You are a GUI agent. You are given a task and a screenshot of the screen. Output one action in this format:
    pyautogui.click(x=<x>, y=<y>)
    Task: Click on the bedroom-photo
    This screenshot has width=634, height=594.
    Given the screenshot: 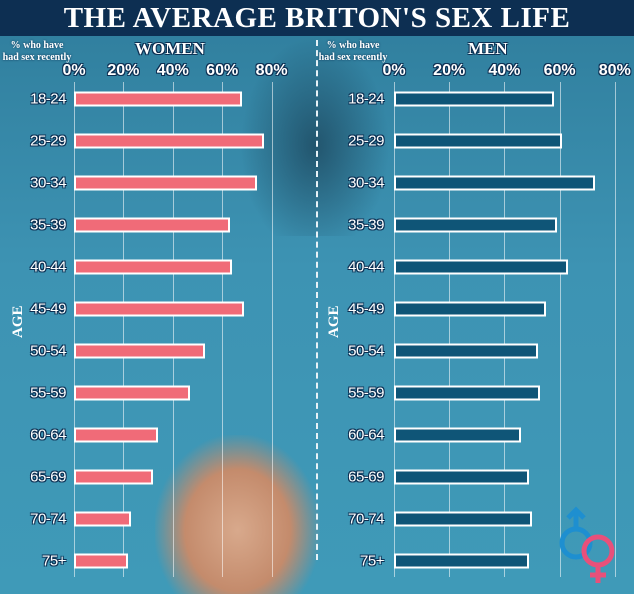 What is the action you would take?
    pyautogui.click(x=315, y=136)
    